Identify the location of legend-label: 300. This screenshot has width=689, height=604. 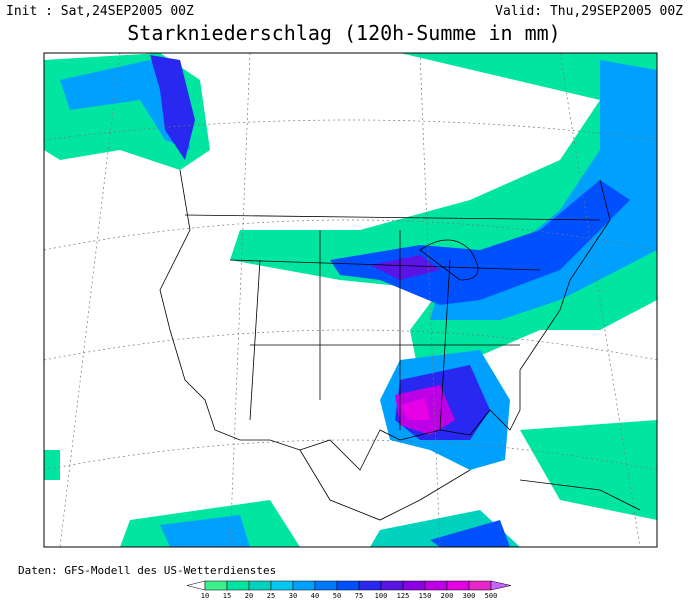
(469, 596).